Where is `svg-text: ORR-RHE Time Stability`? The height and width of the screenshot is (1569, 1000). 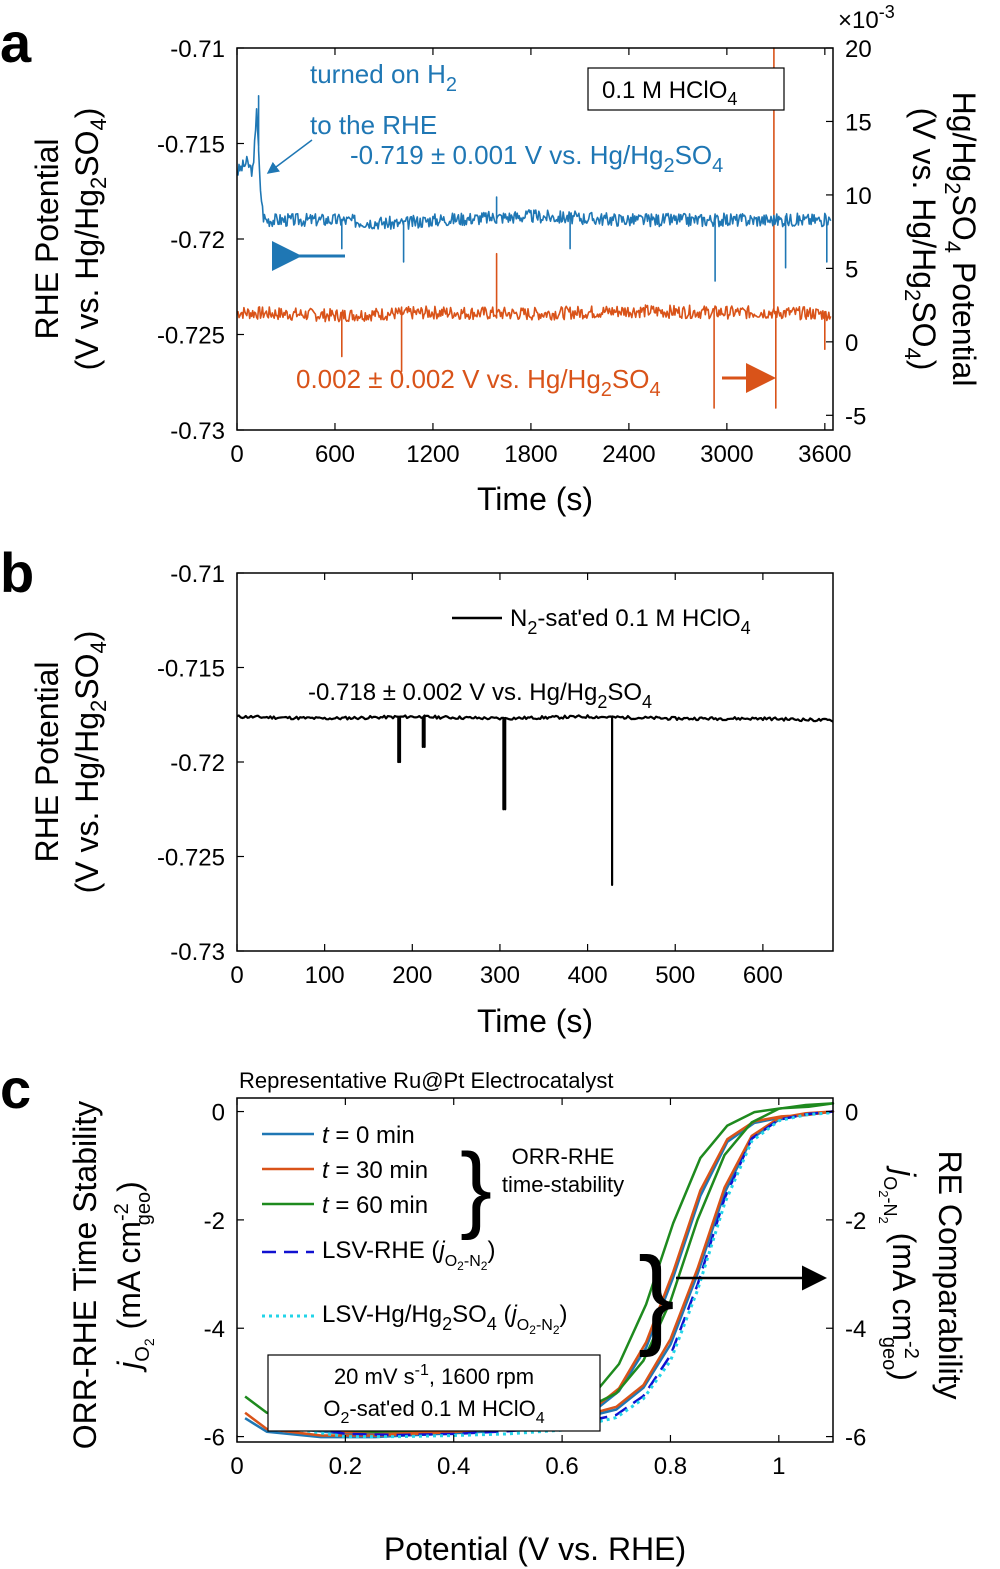 svg-text: ORR-RHE Time Stability is located at coordinates (85, 1275).